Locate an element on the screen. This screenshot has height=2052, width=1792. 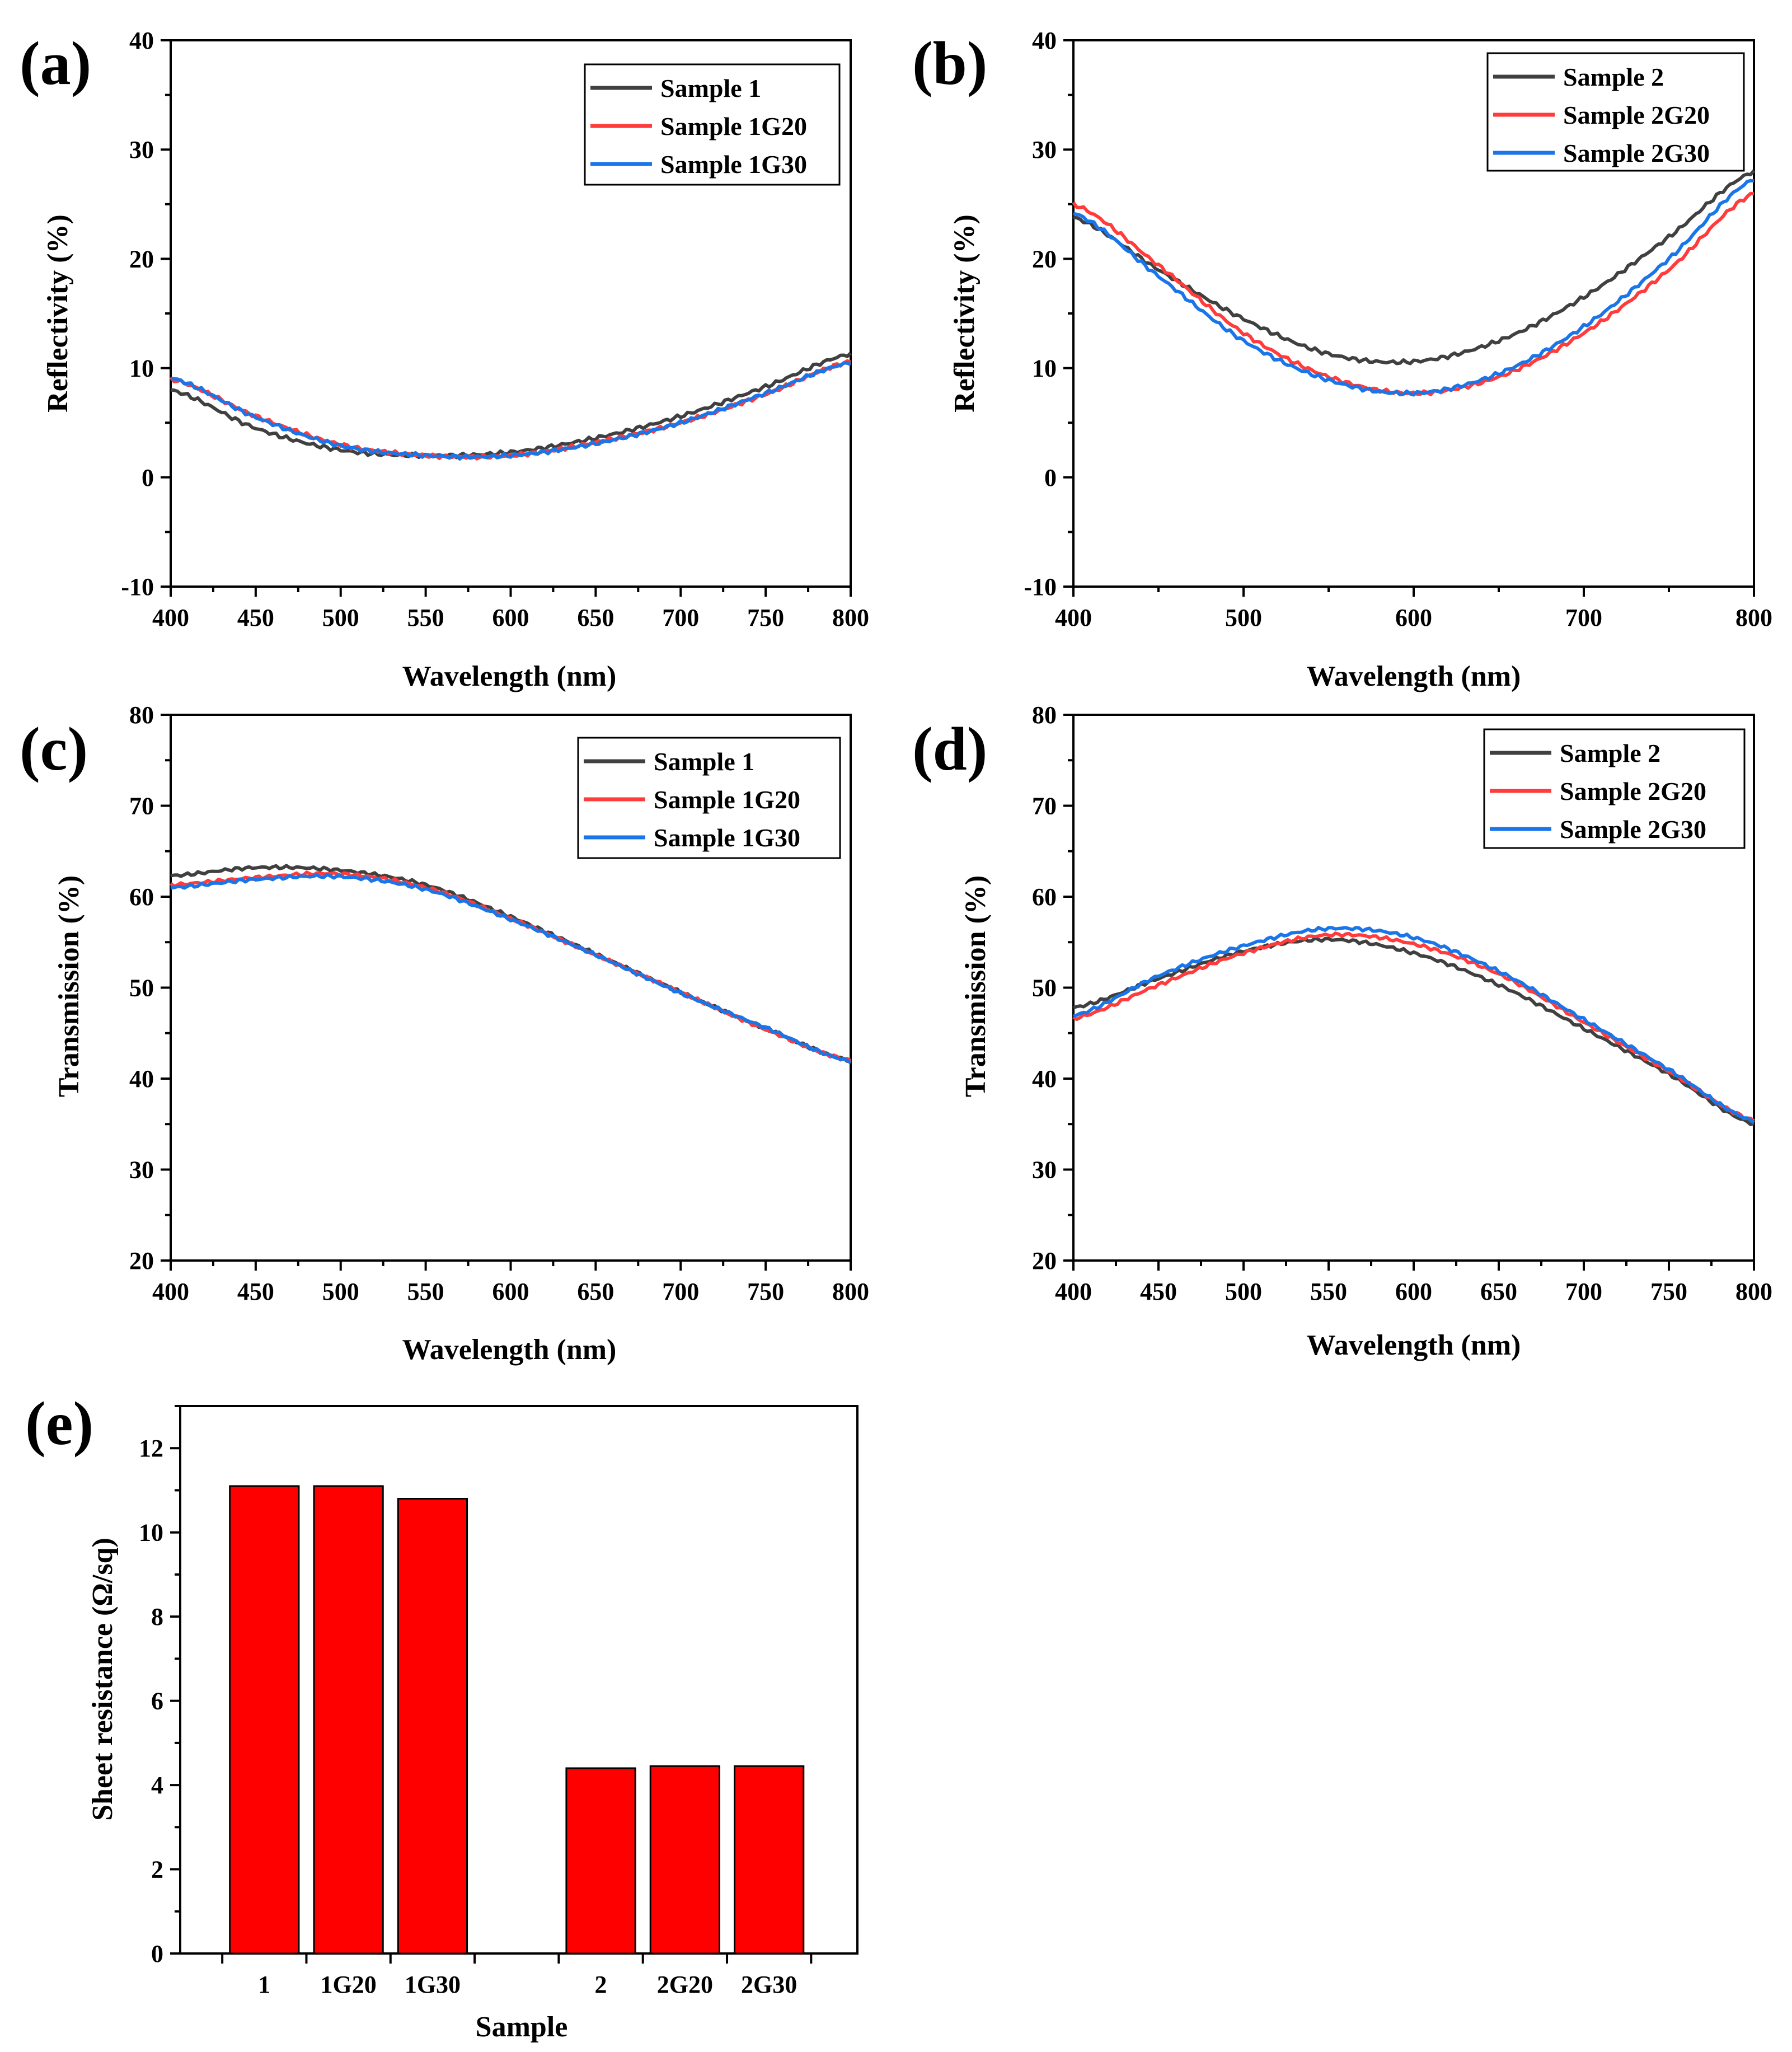
y-tick-label: 2 is located at coordinates (157, 1870).